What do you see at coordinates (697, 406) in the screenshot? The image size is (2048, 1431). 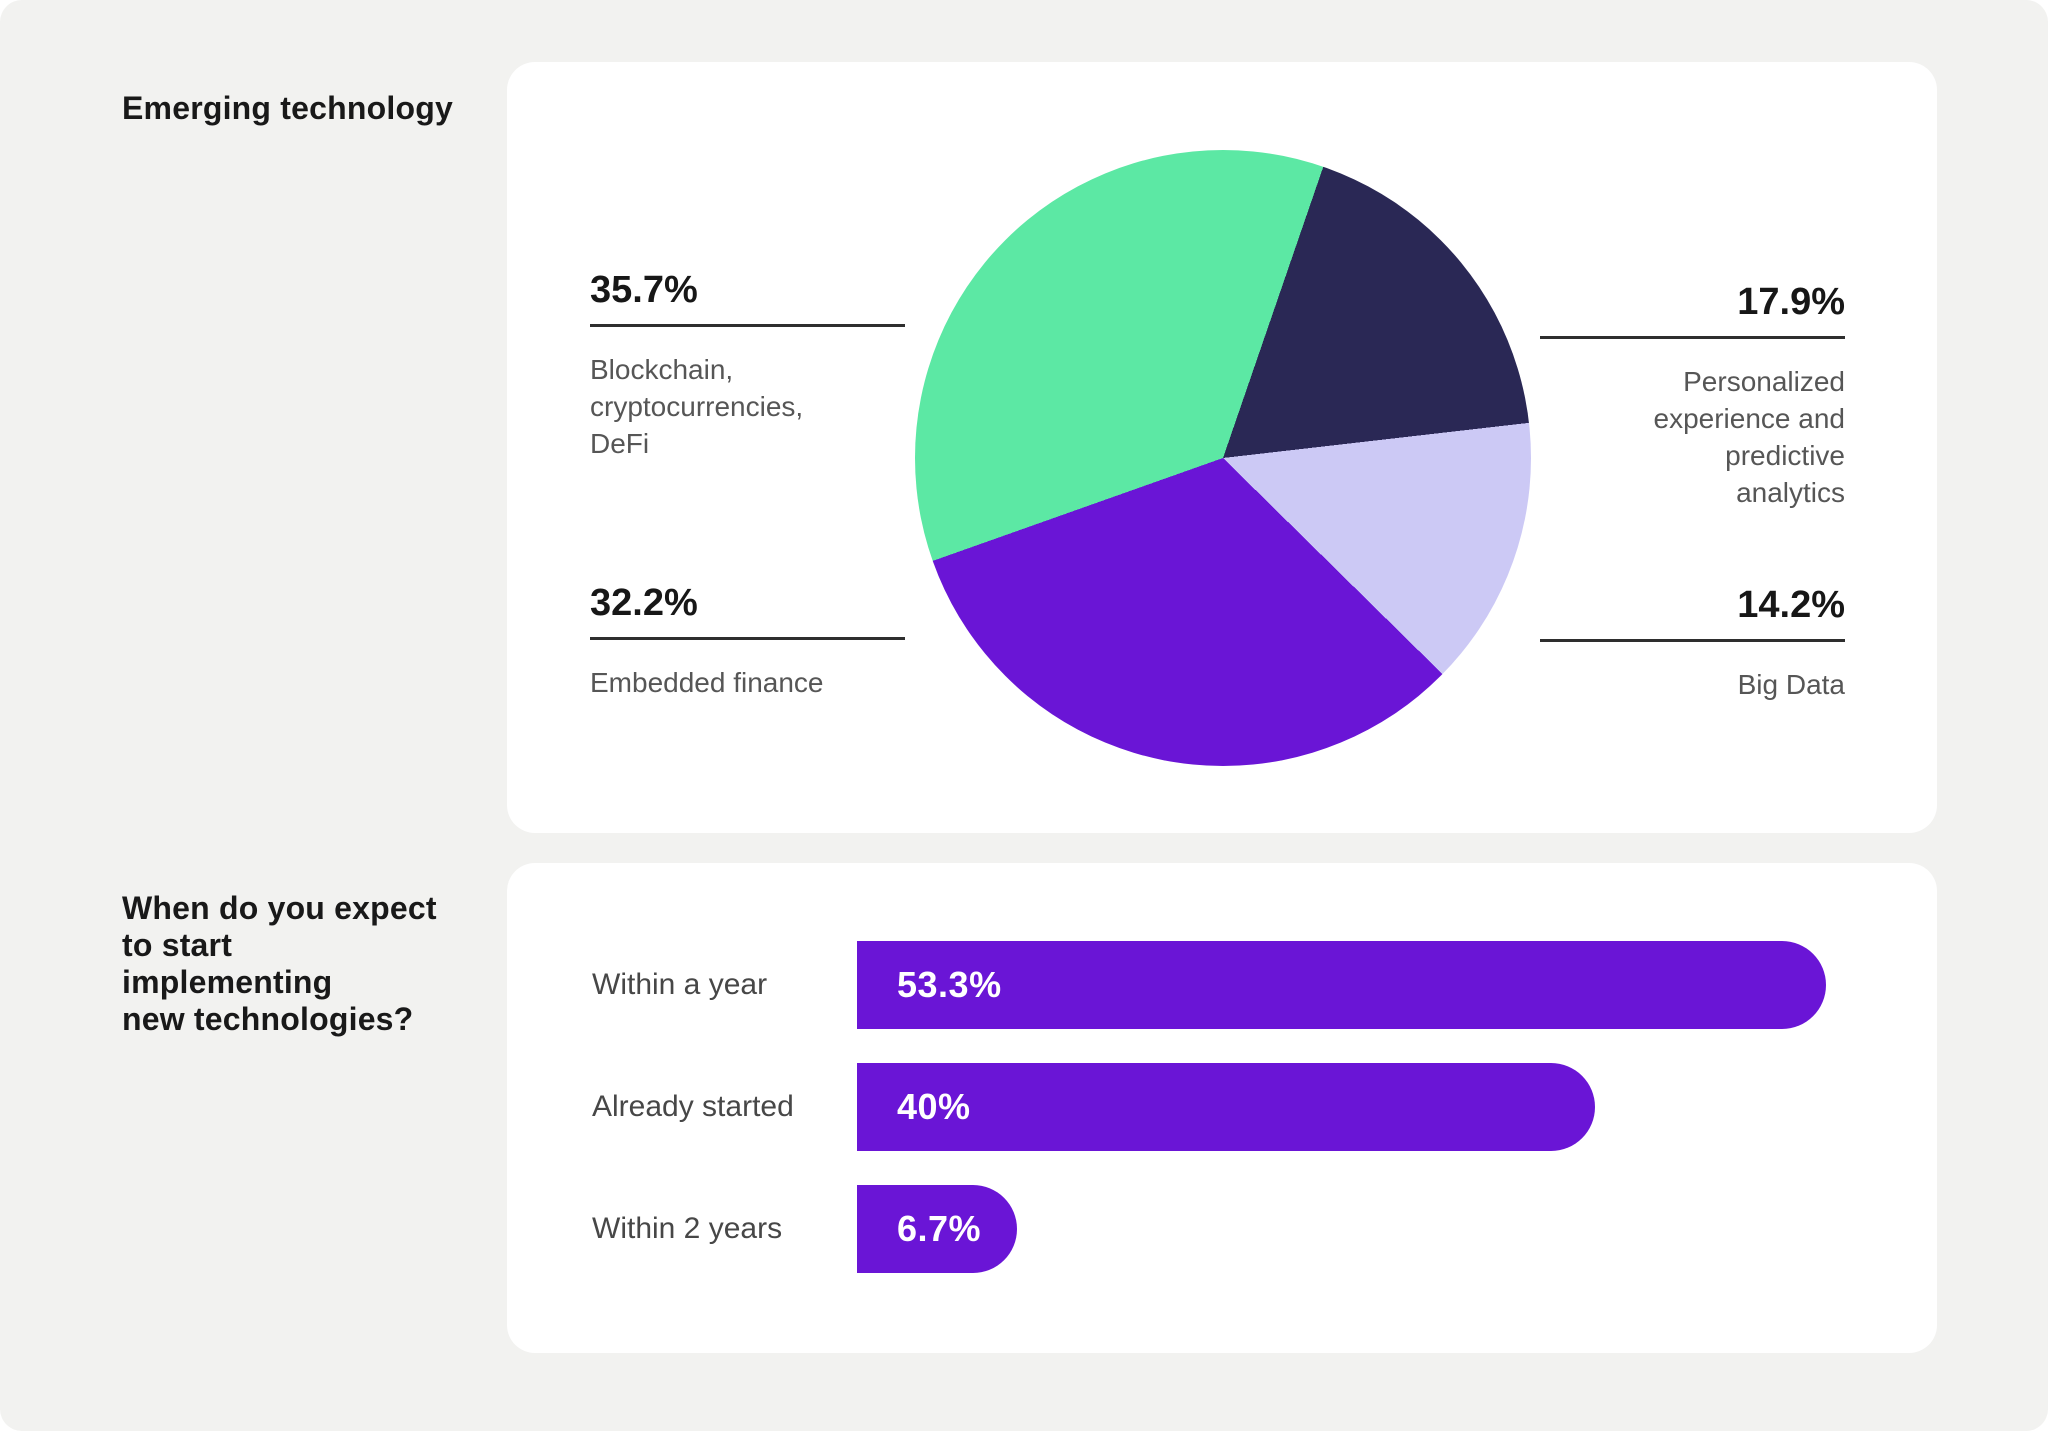 I see `pie-desc-blockchain: Blockchain, cryptocurrencies, DeFi` at bounding box center [697, 406].